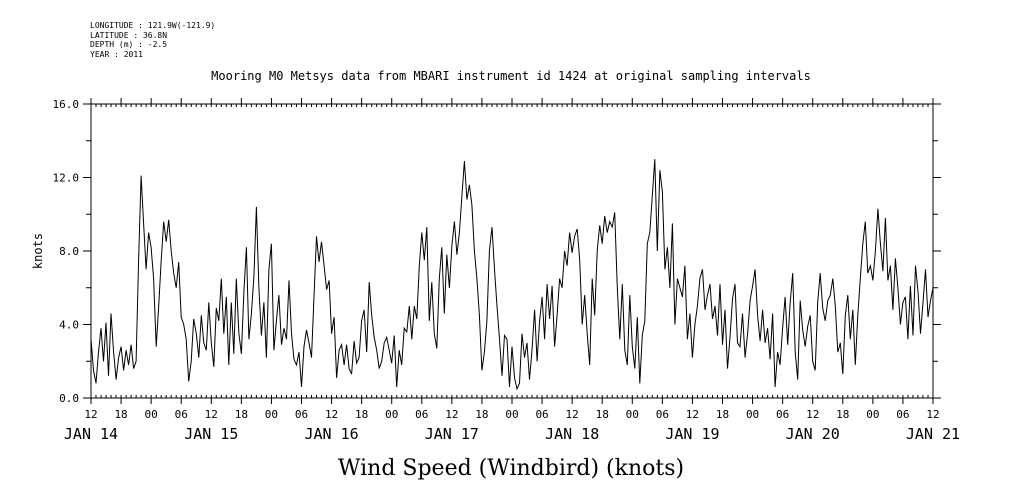 The image size is (1009, 504). What do you see at coordinates (452, 434) in the screenshot?
I see `x-day-label: JAN 17` at bounding box center [452, 434].